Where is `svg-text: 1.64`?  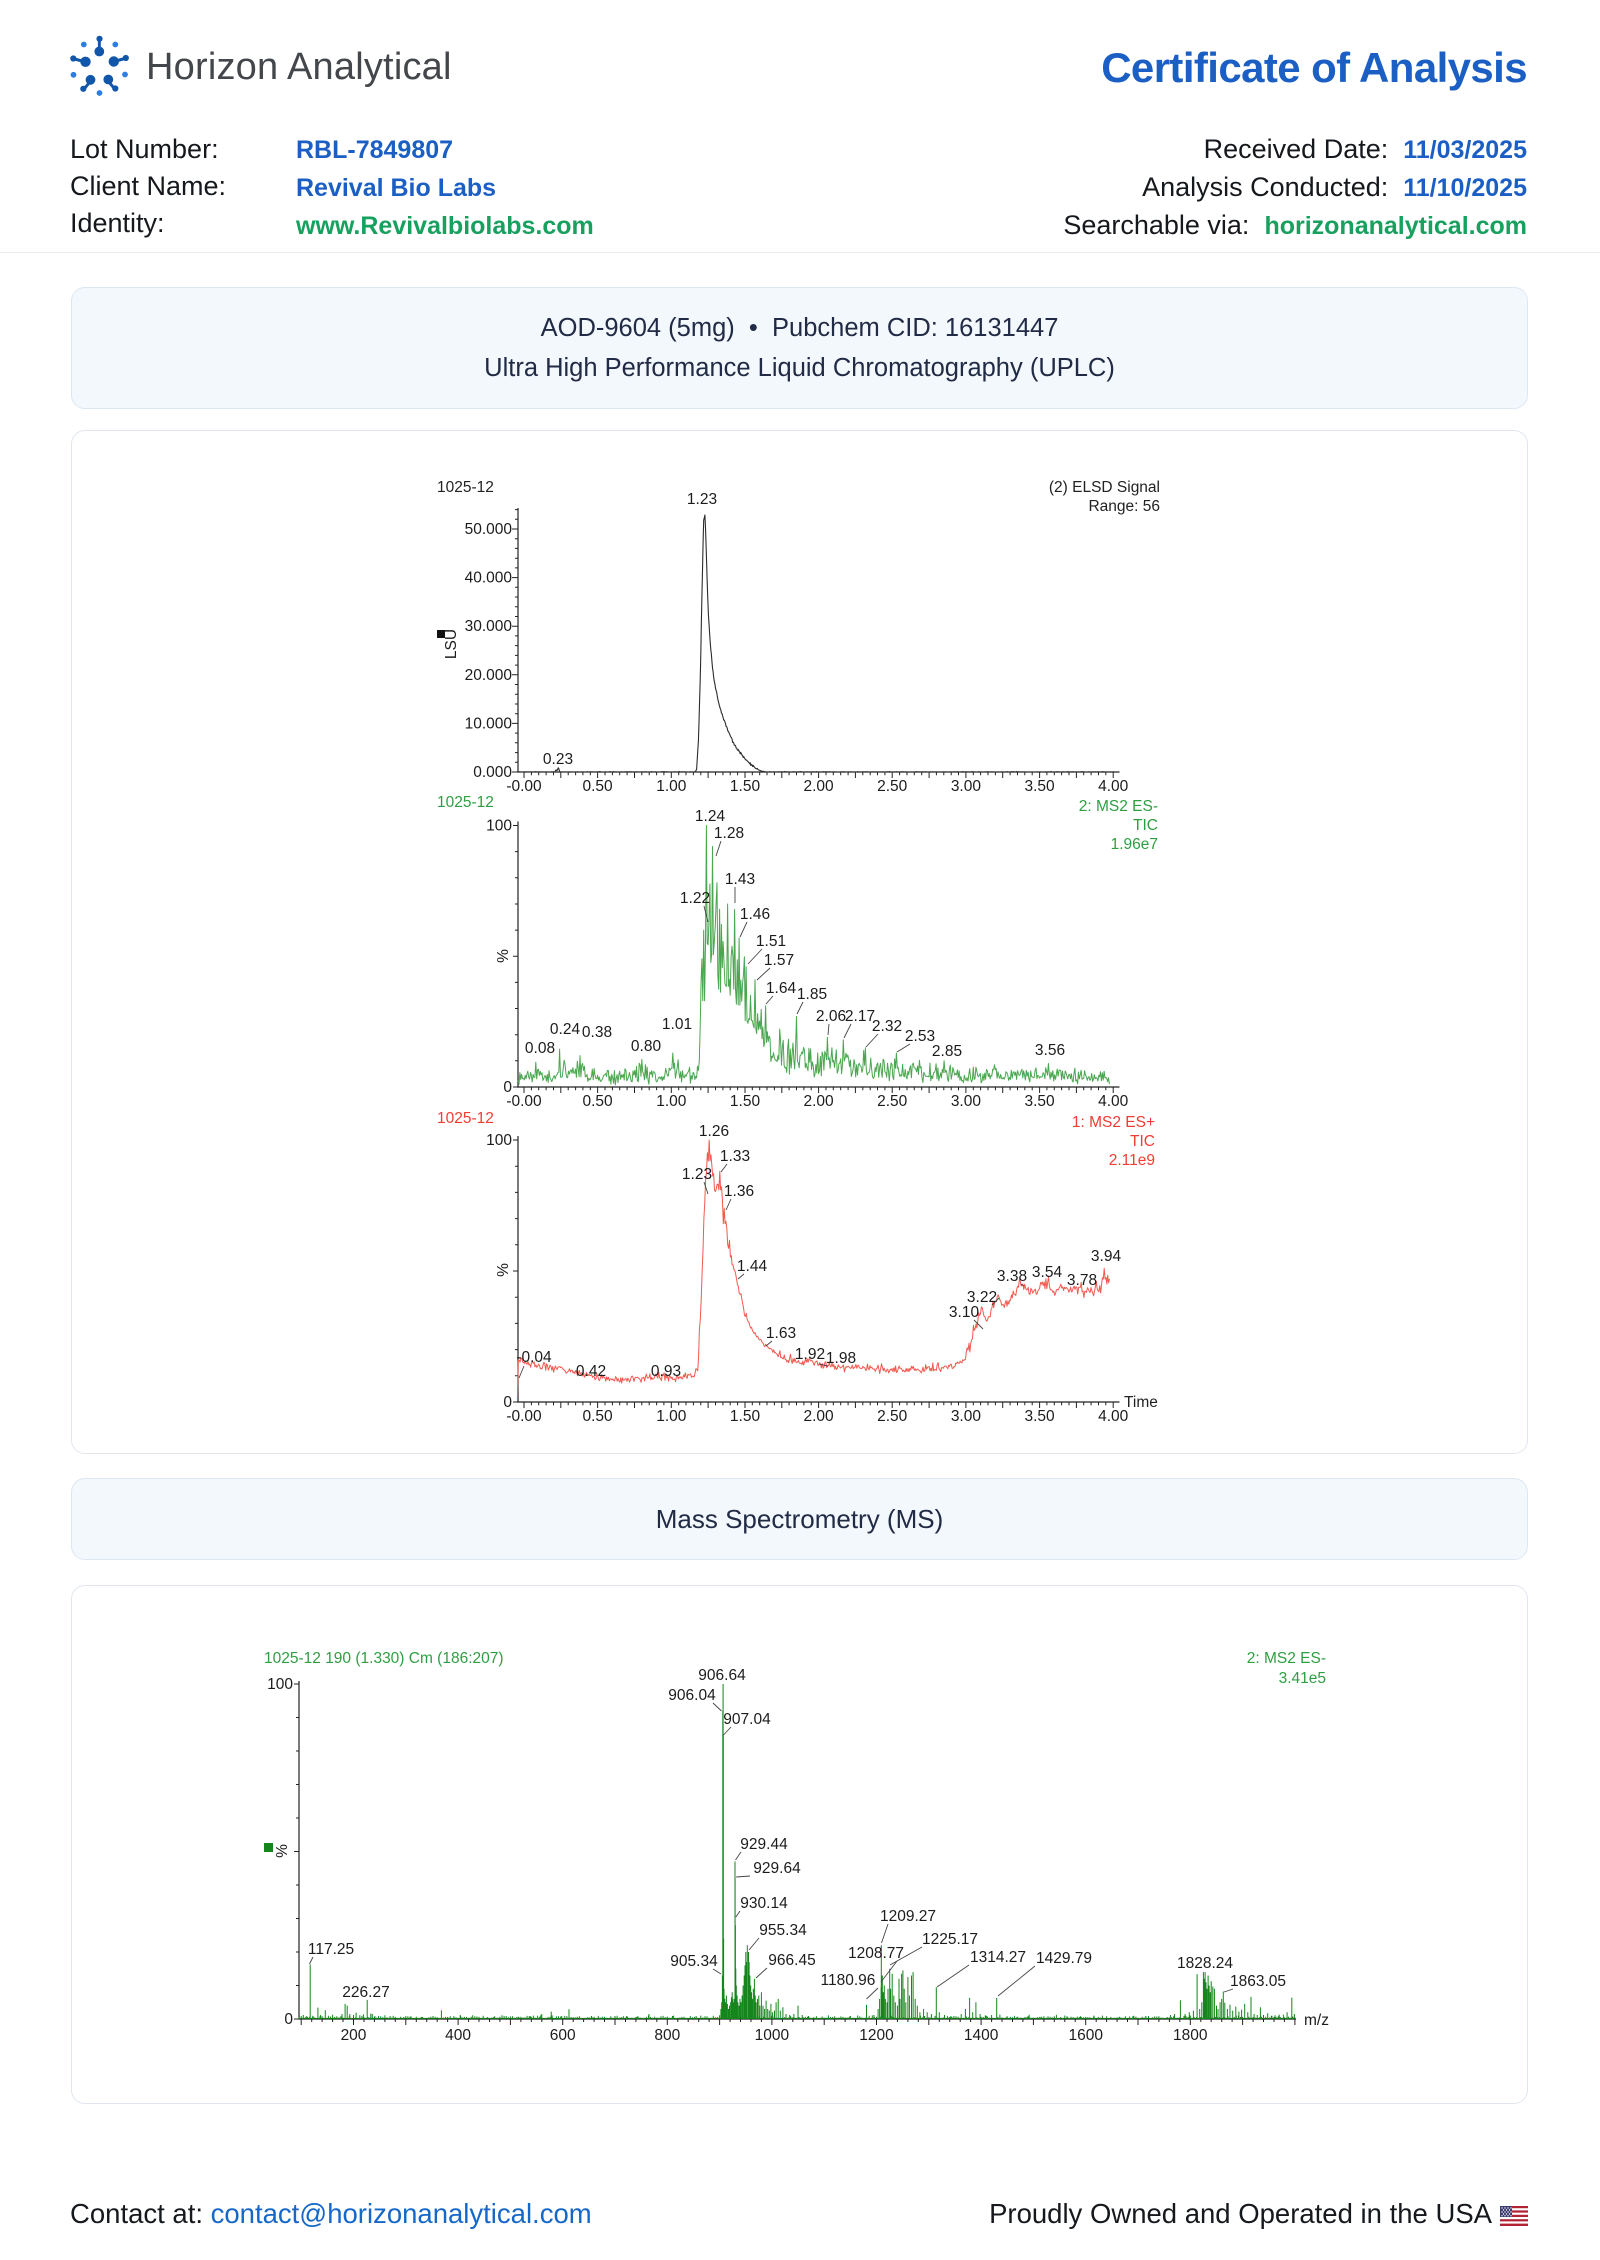
svg-text: 1.64 is located at coordinates (781, 988).